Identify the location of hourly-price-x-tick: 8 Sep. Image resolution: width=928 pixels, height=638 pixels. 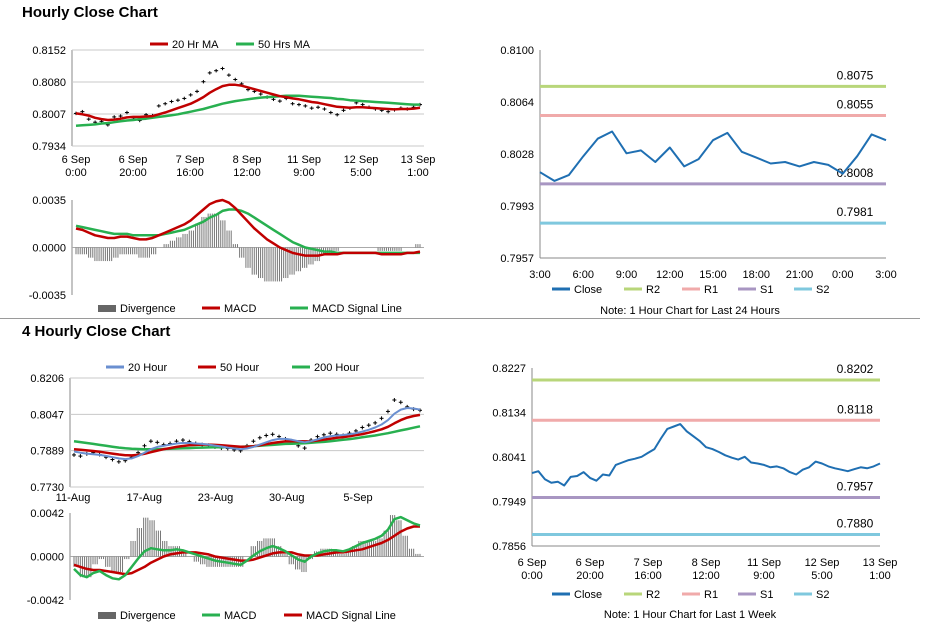
(247, 160).